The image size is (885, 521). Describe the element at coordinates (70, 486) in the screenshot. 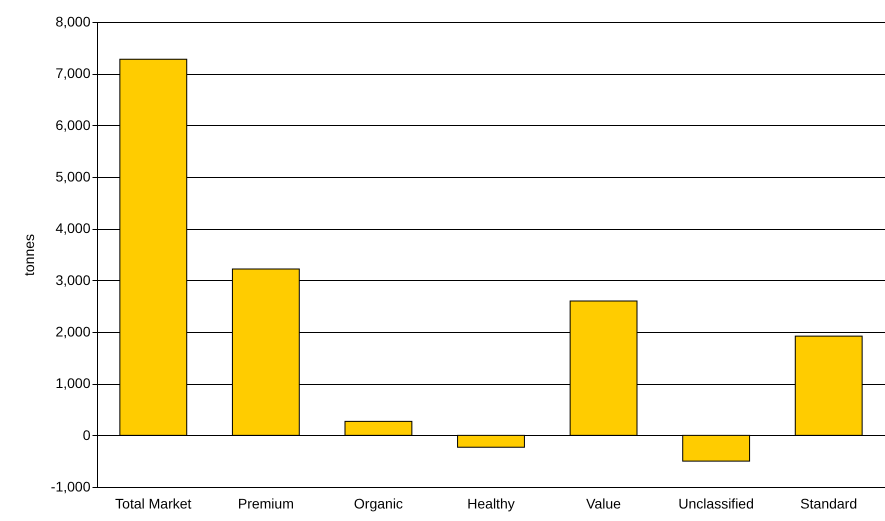

I see `y-tick-label: -1,000` at that location.